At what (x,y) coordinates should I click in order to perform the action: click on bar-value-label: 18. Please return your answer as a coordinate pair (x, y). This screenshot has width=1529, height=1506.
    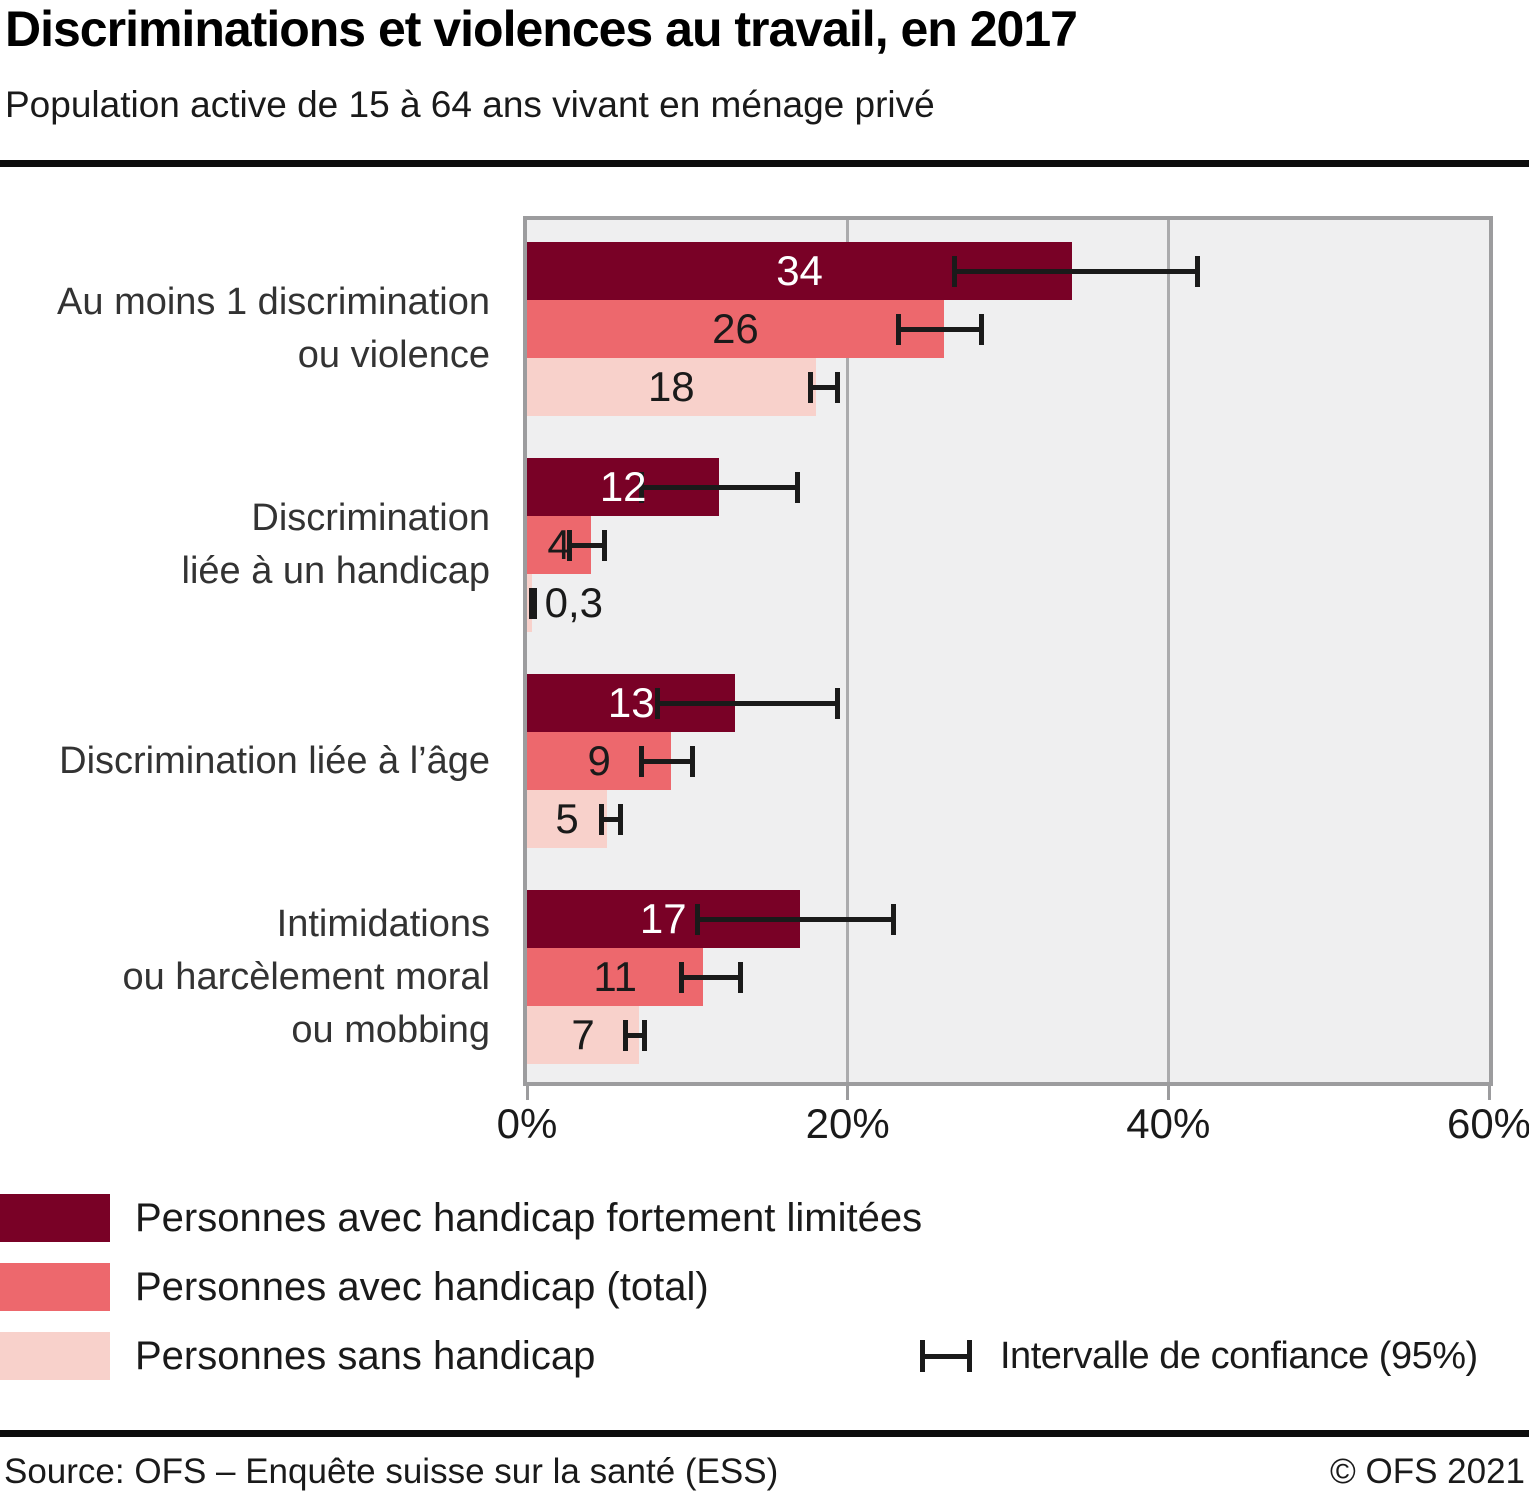
    Looking at the image, I should click on (671, 386).